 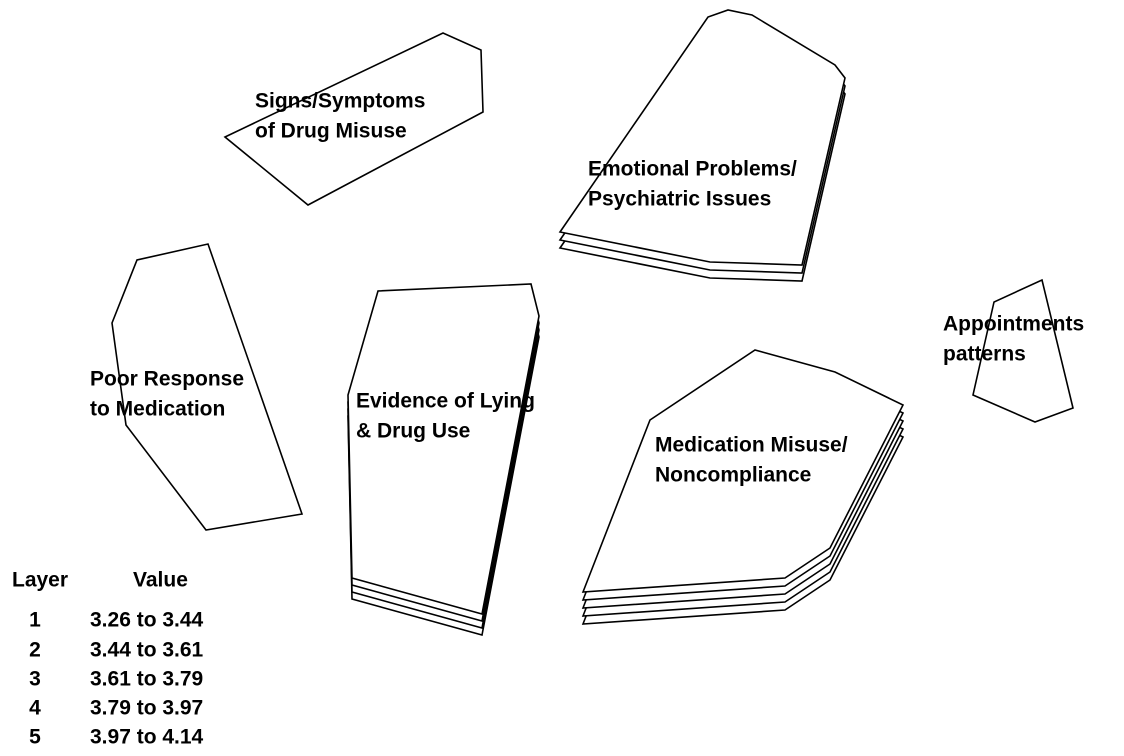 I want to click on cluster-label: Evidence of Lying, so click(x=445, y=401).